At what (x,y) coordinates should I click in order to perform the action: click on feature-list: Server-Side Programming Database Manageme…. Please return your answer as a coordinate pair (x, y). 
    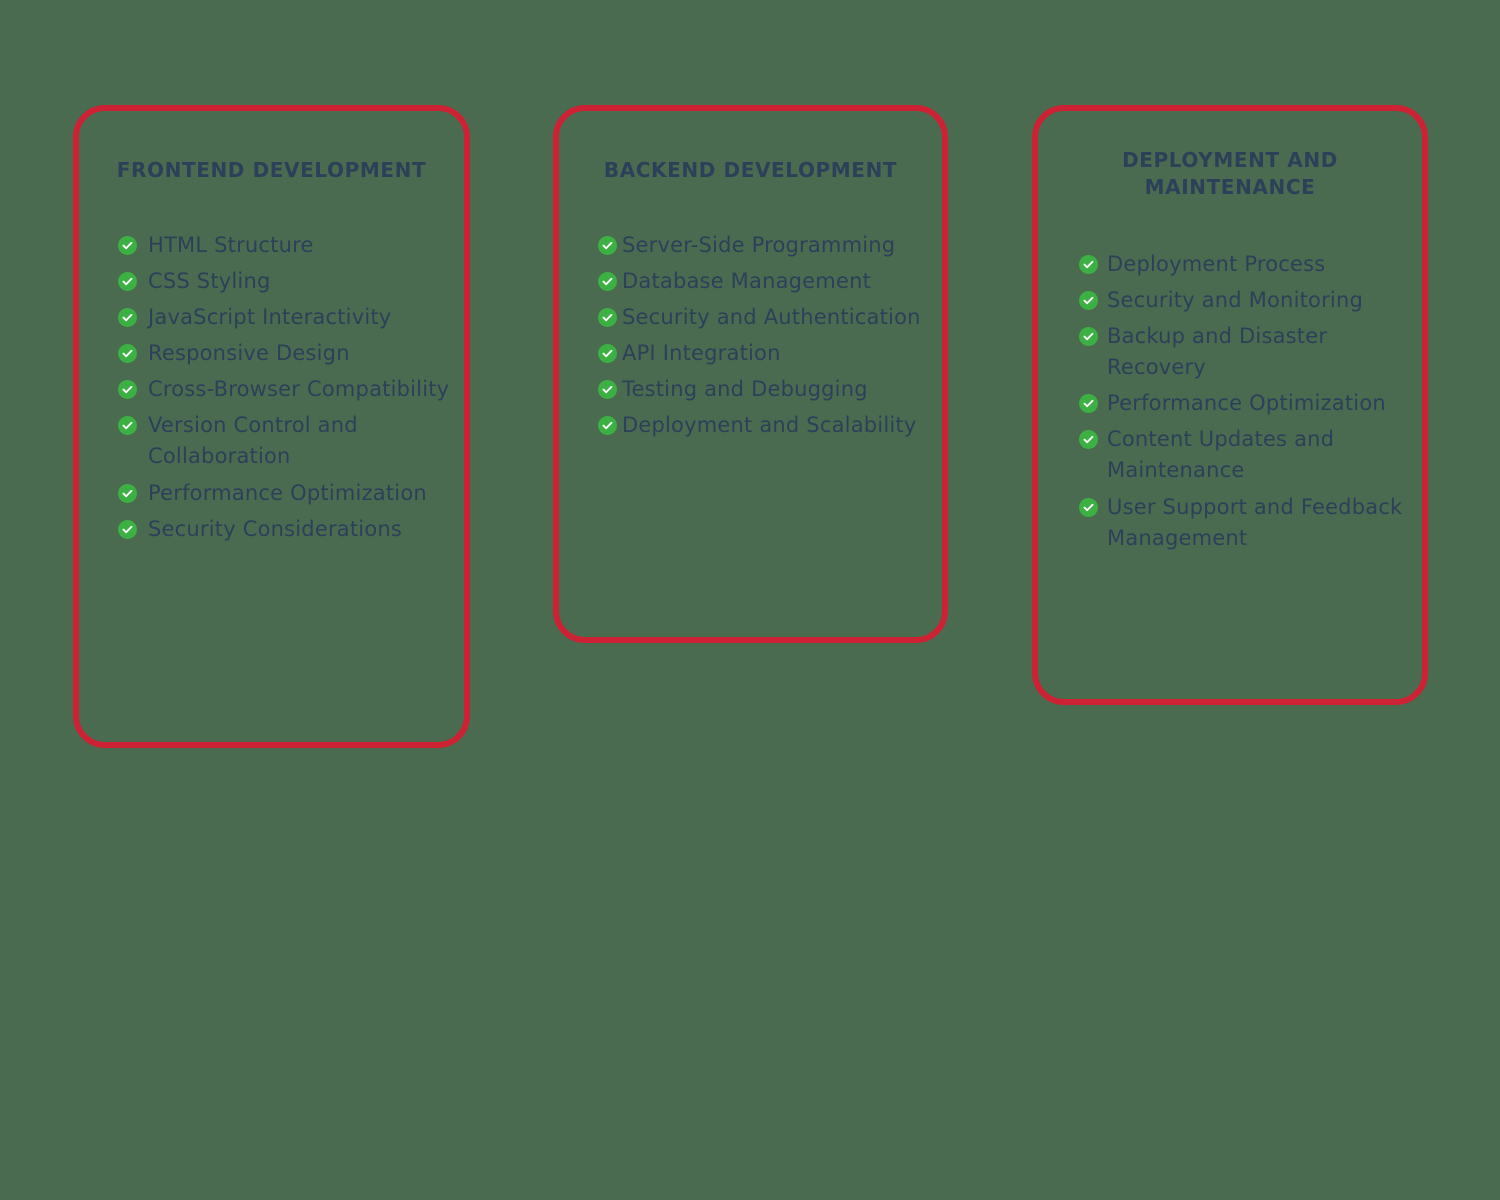
    Looking at the image, I should click on (750, 335).